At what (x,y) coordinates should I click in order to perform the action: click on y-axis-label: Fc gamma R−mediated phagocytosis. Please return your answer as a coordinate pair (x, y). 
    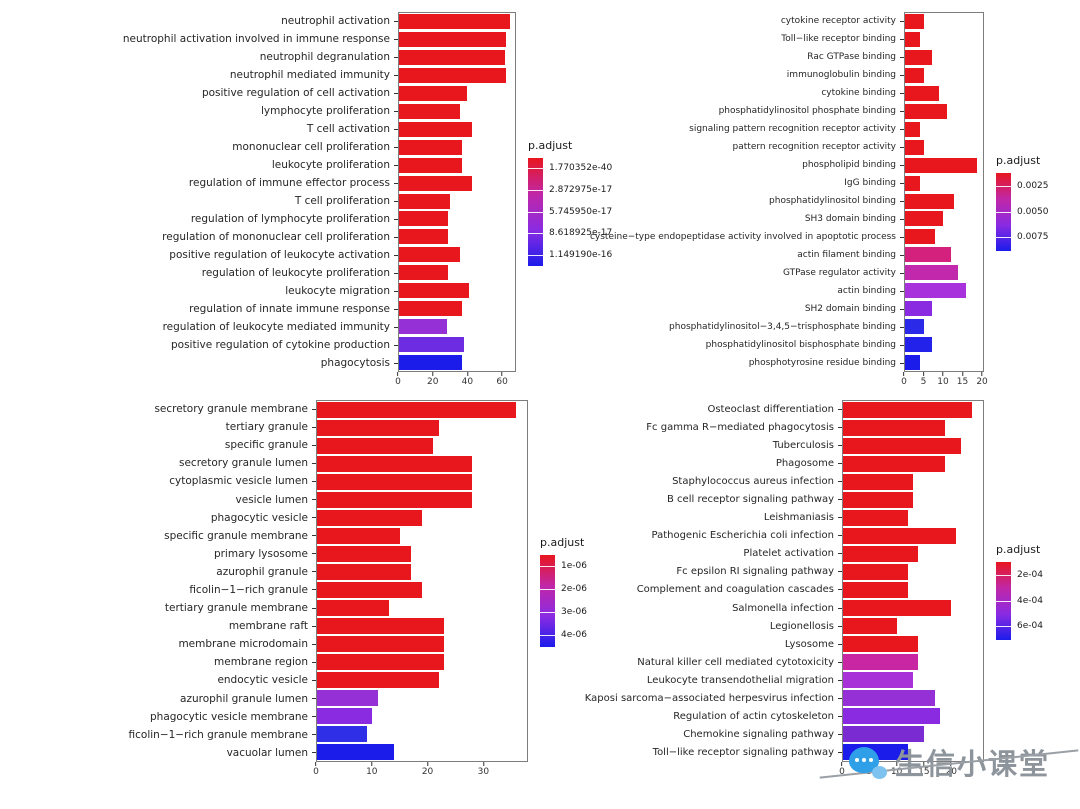
    Looking at the image, I should click on (725, 427).